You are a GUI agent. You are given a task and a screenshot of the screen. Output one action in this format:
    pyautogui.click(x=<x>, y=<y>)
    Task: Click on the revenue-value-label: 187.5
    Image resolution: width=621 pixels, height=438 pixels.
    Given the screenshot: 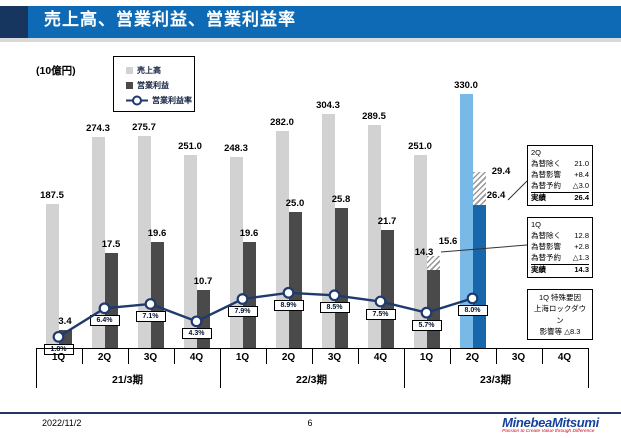 What is the action you would take?
    pyautogui.click(x=52, y=195)
    